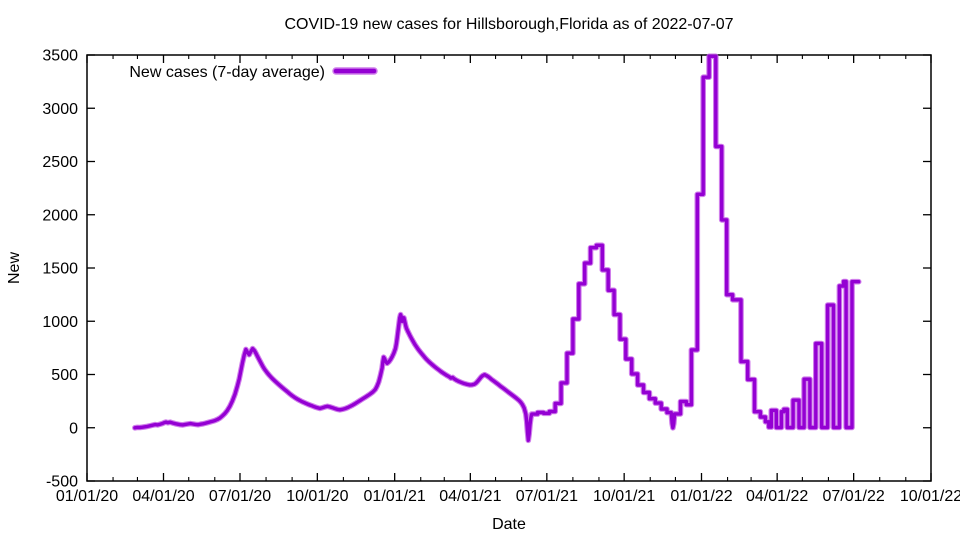 Image resolution: width=960 pixels, height=540 pixels. What do you see at coordinates (777, 496) in the screenshot?
I see `x-tick-label: 04/01/22` at bounding box center [777, 496].